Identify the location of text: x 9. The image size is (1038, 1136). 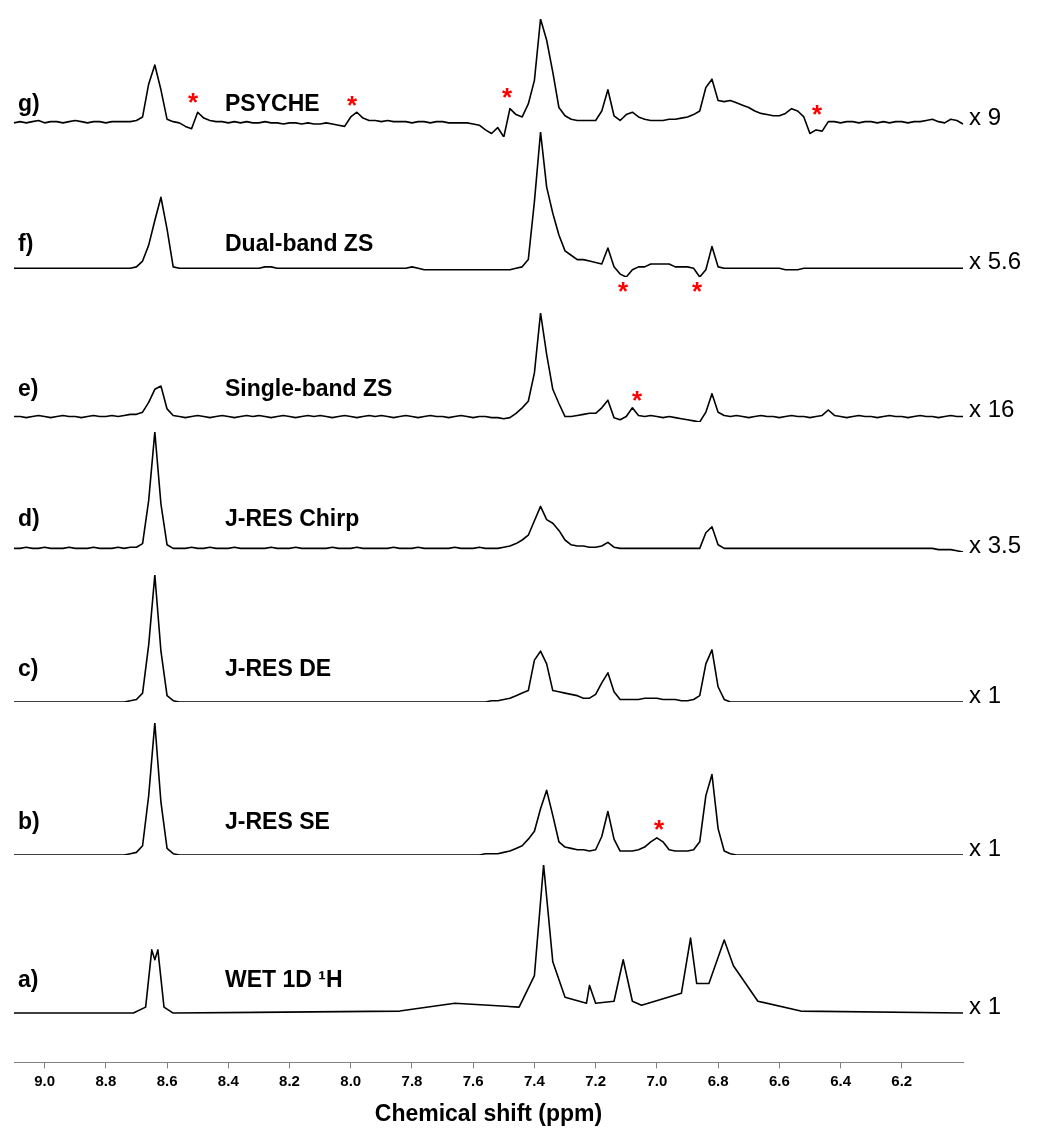
(985, 116).